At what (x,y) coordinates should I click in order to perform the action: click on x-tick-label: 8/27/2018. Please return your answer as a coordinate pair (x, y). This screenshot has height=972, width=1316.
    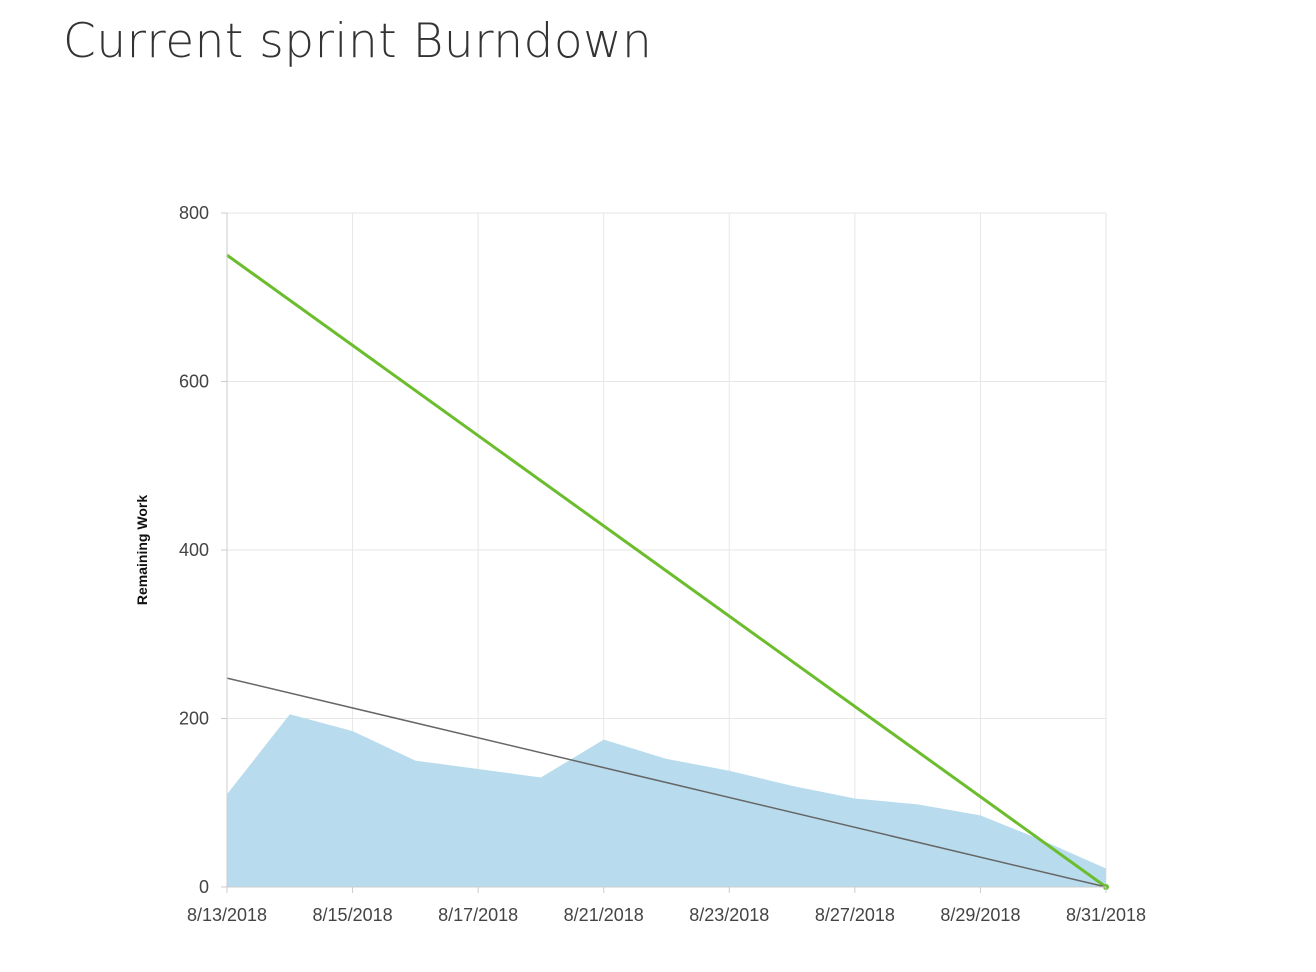
    Looking at the image, I should click on (855, 915).